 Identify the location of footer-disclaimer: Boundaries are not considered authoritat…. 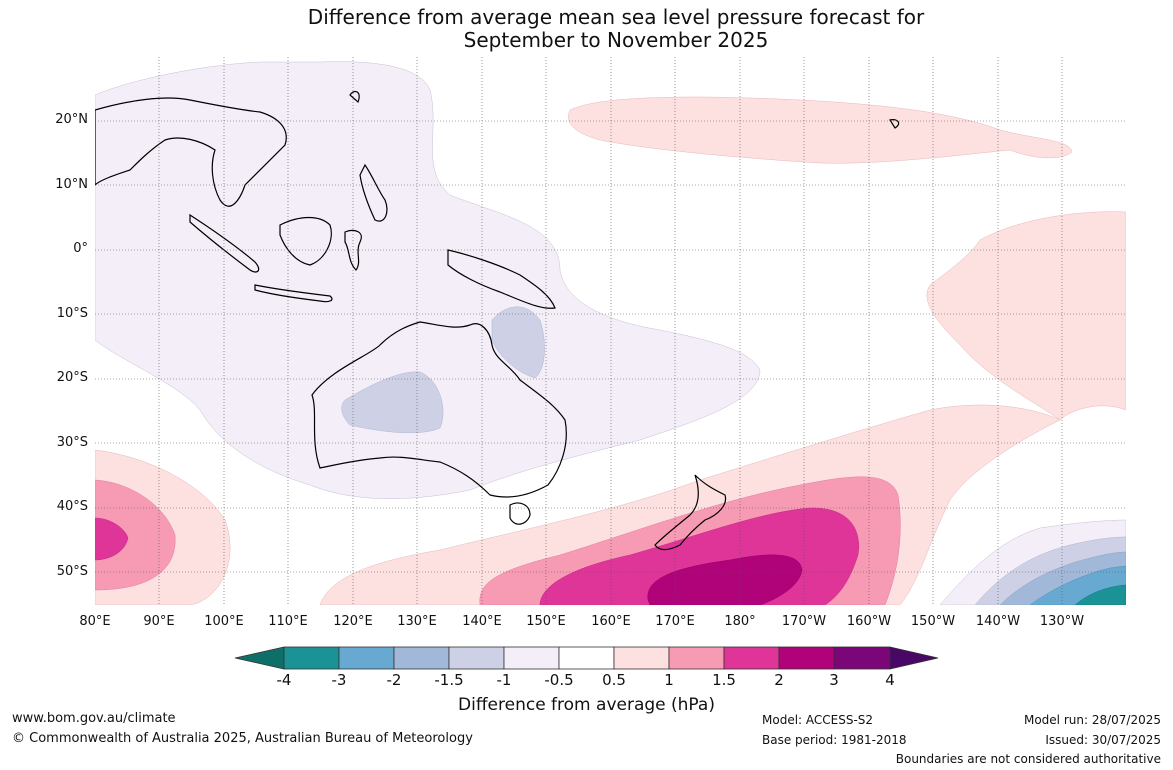
(1028, 759).